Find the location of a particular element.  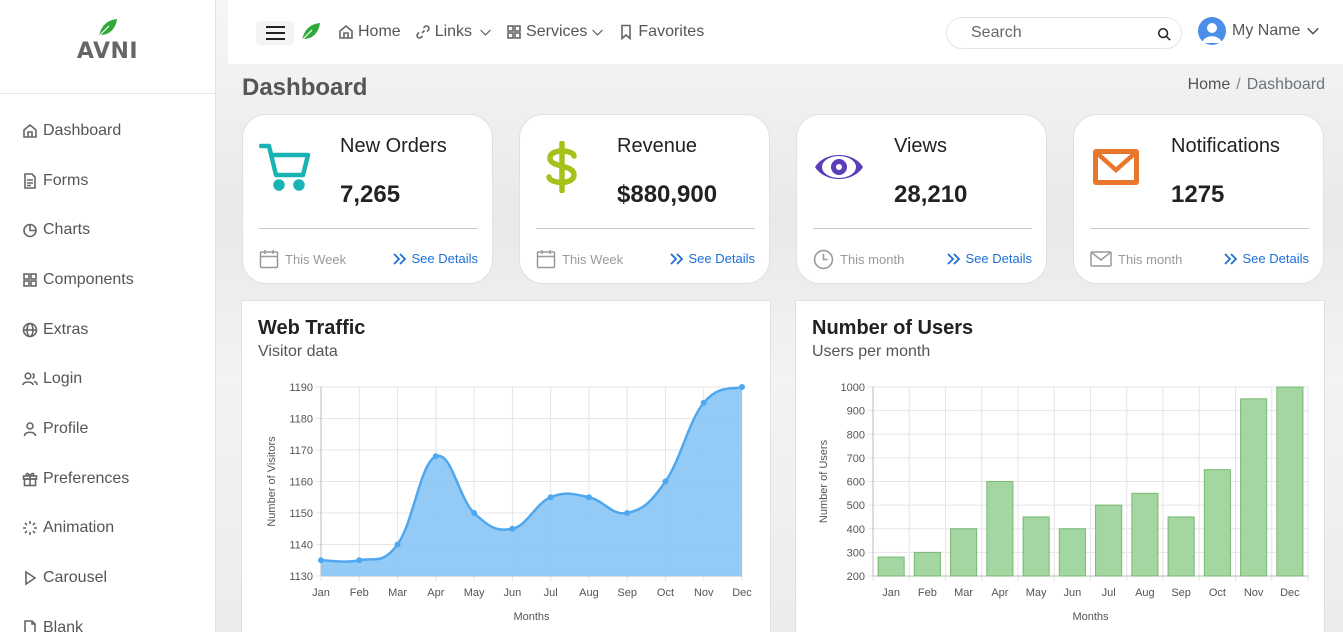

breadcrumb-home: Home is located at coordinates (1209, 84).